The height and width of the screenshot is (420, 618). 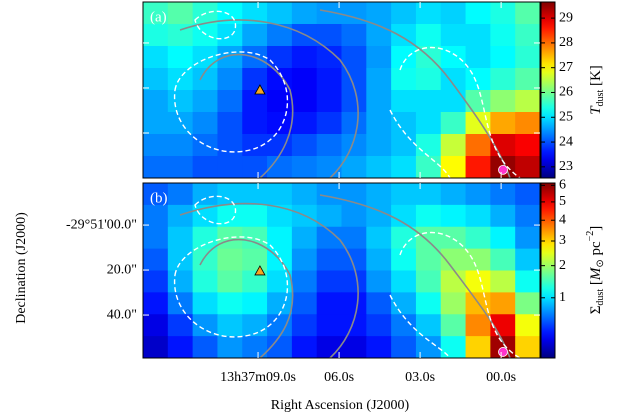 What do you see at coordinates (590, 236) in the screenshot?
I see `label-part: −2` at bounding box center [590, 236].